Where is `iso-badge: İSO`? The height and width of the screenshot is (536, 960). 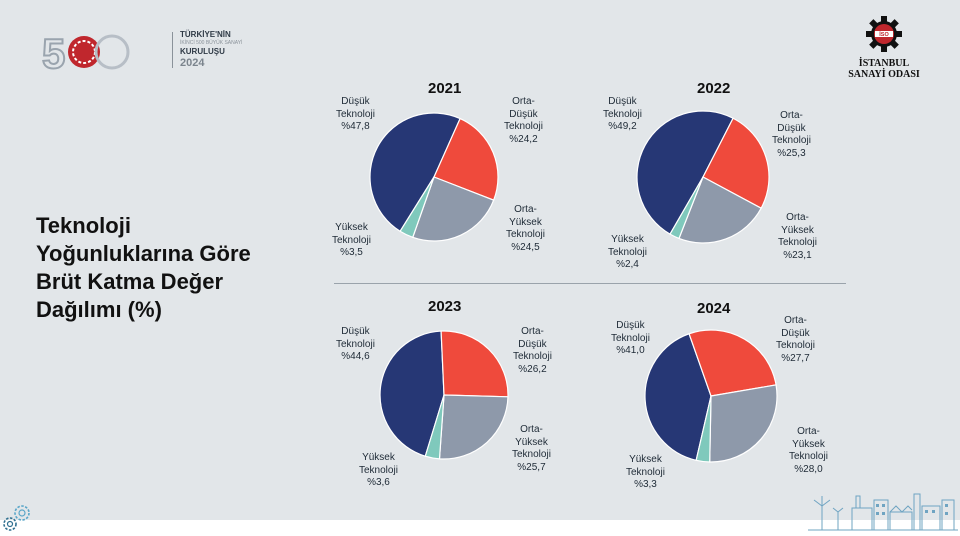
iso-badge: İSO is located at coordinates (884, 34).